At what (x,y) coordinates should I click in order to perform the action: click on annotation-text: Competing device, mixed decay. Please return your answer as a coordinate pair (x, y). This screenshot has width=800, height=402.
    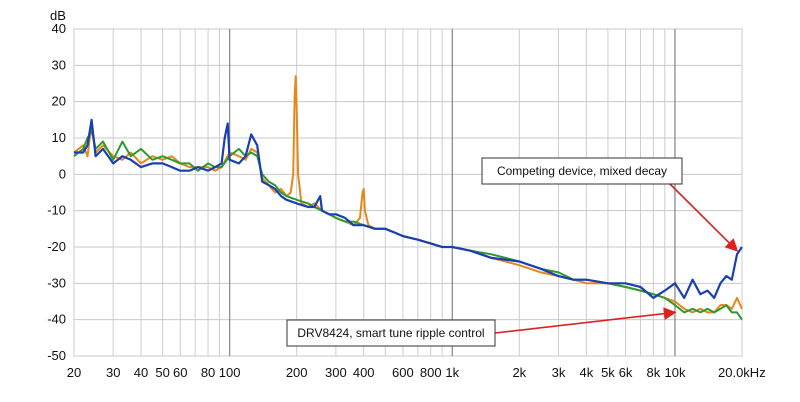
    Looking at the image, I should click on (582, 171).